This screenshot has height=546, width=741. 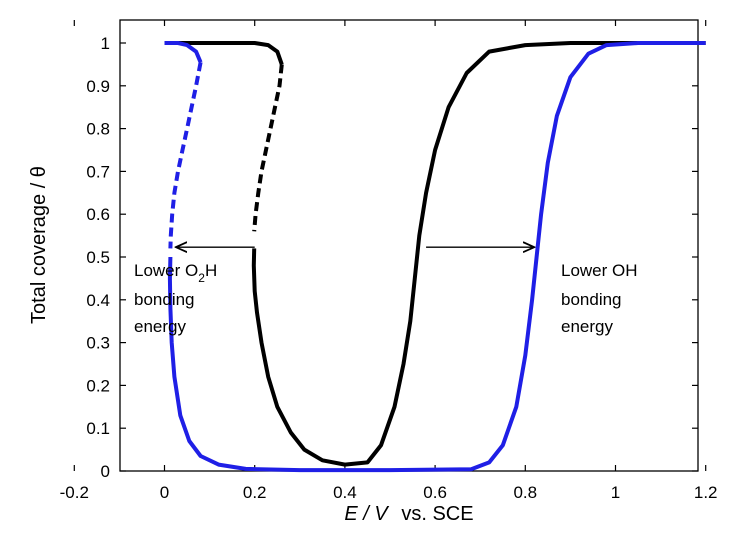 I want to click on x-tick-label: -0.2, so click(x=74, y=492).